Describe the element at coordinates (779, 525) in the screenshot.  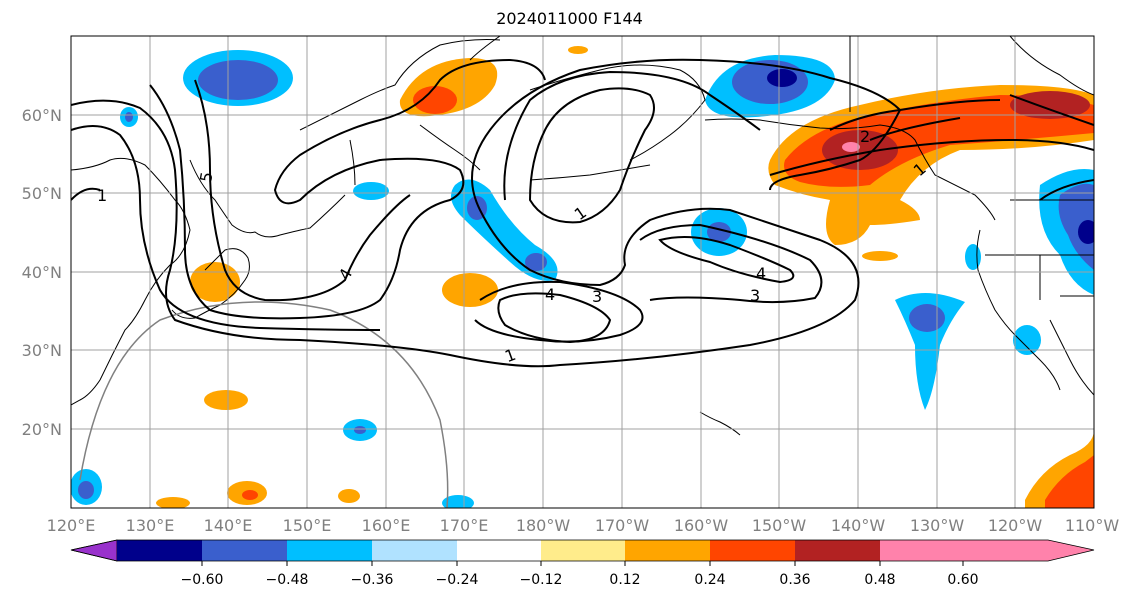
I see `lon-label: 150°W` at that location.